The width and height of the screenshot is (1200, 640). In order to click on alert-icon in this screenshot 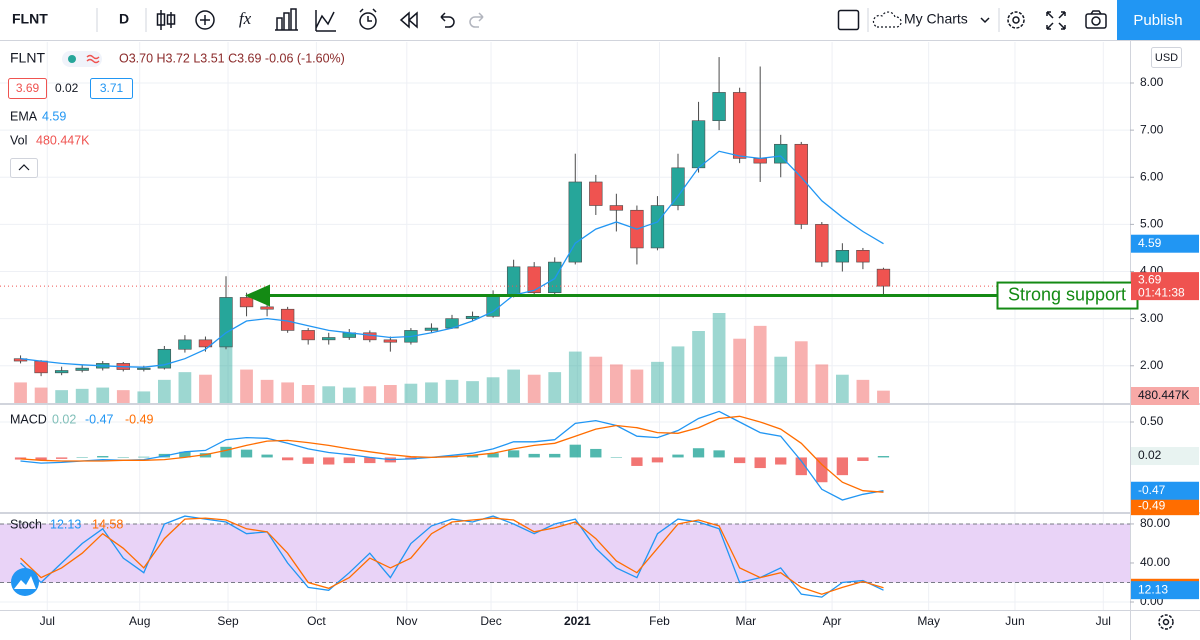, I will do `click(368, 19)`.